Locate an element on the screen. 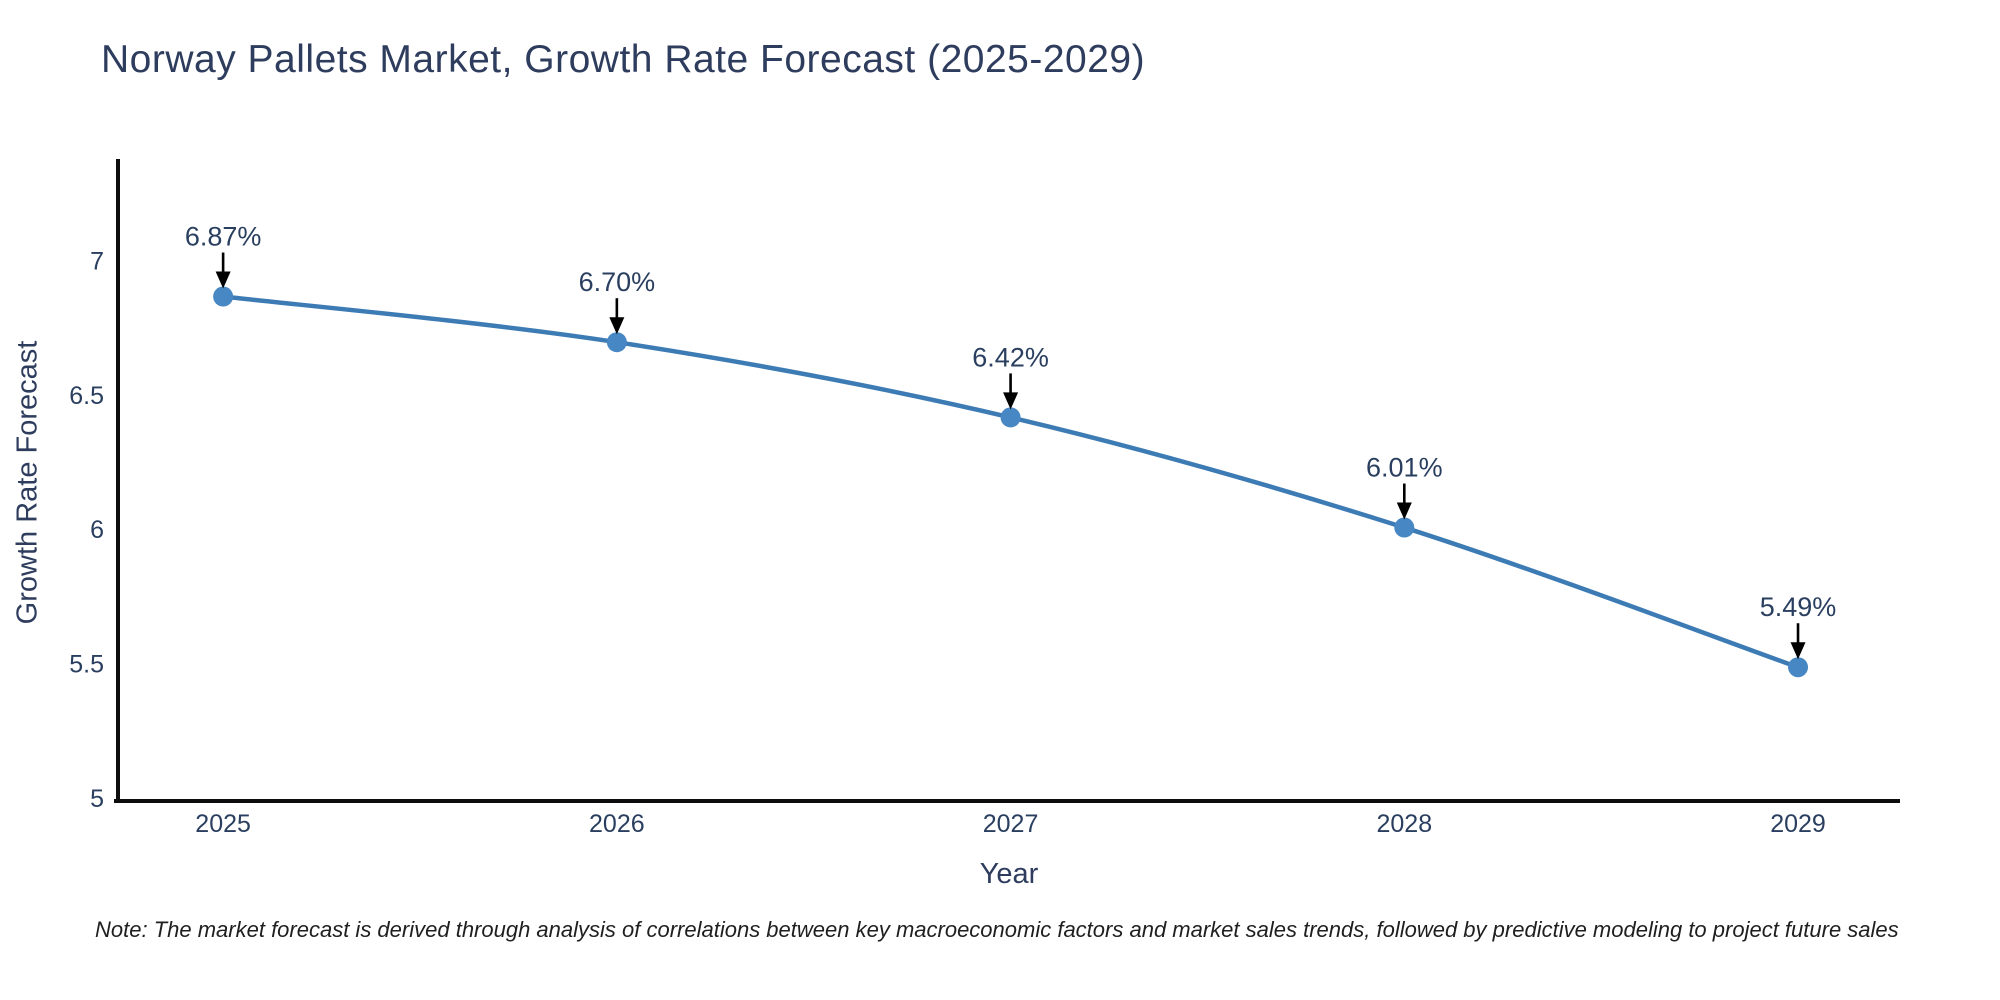 This screenshot has height=1000, width=2000. y-tick-label: 5.5 is located at coordinates (86, 665).